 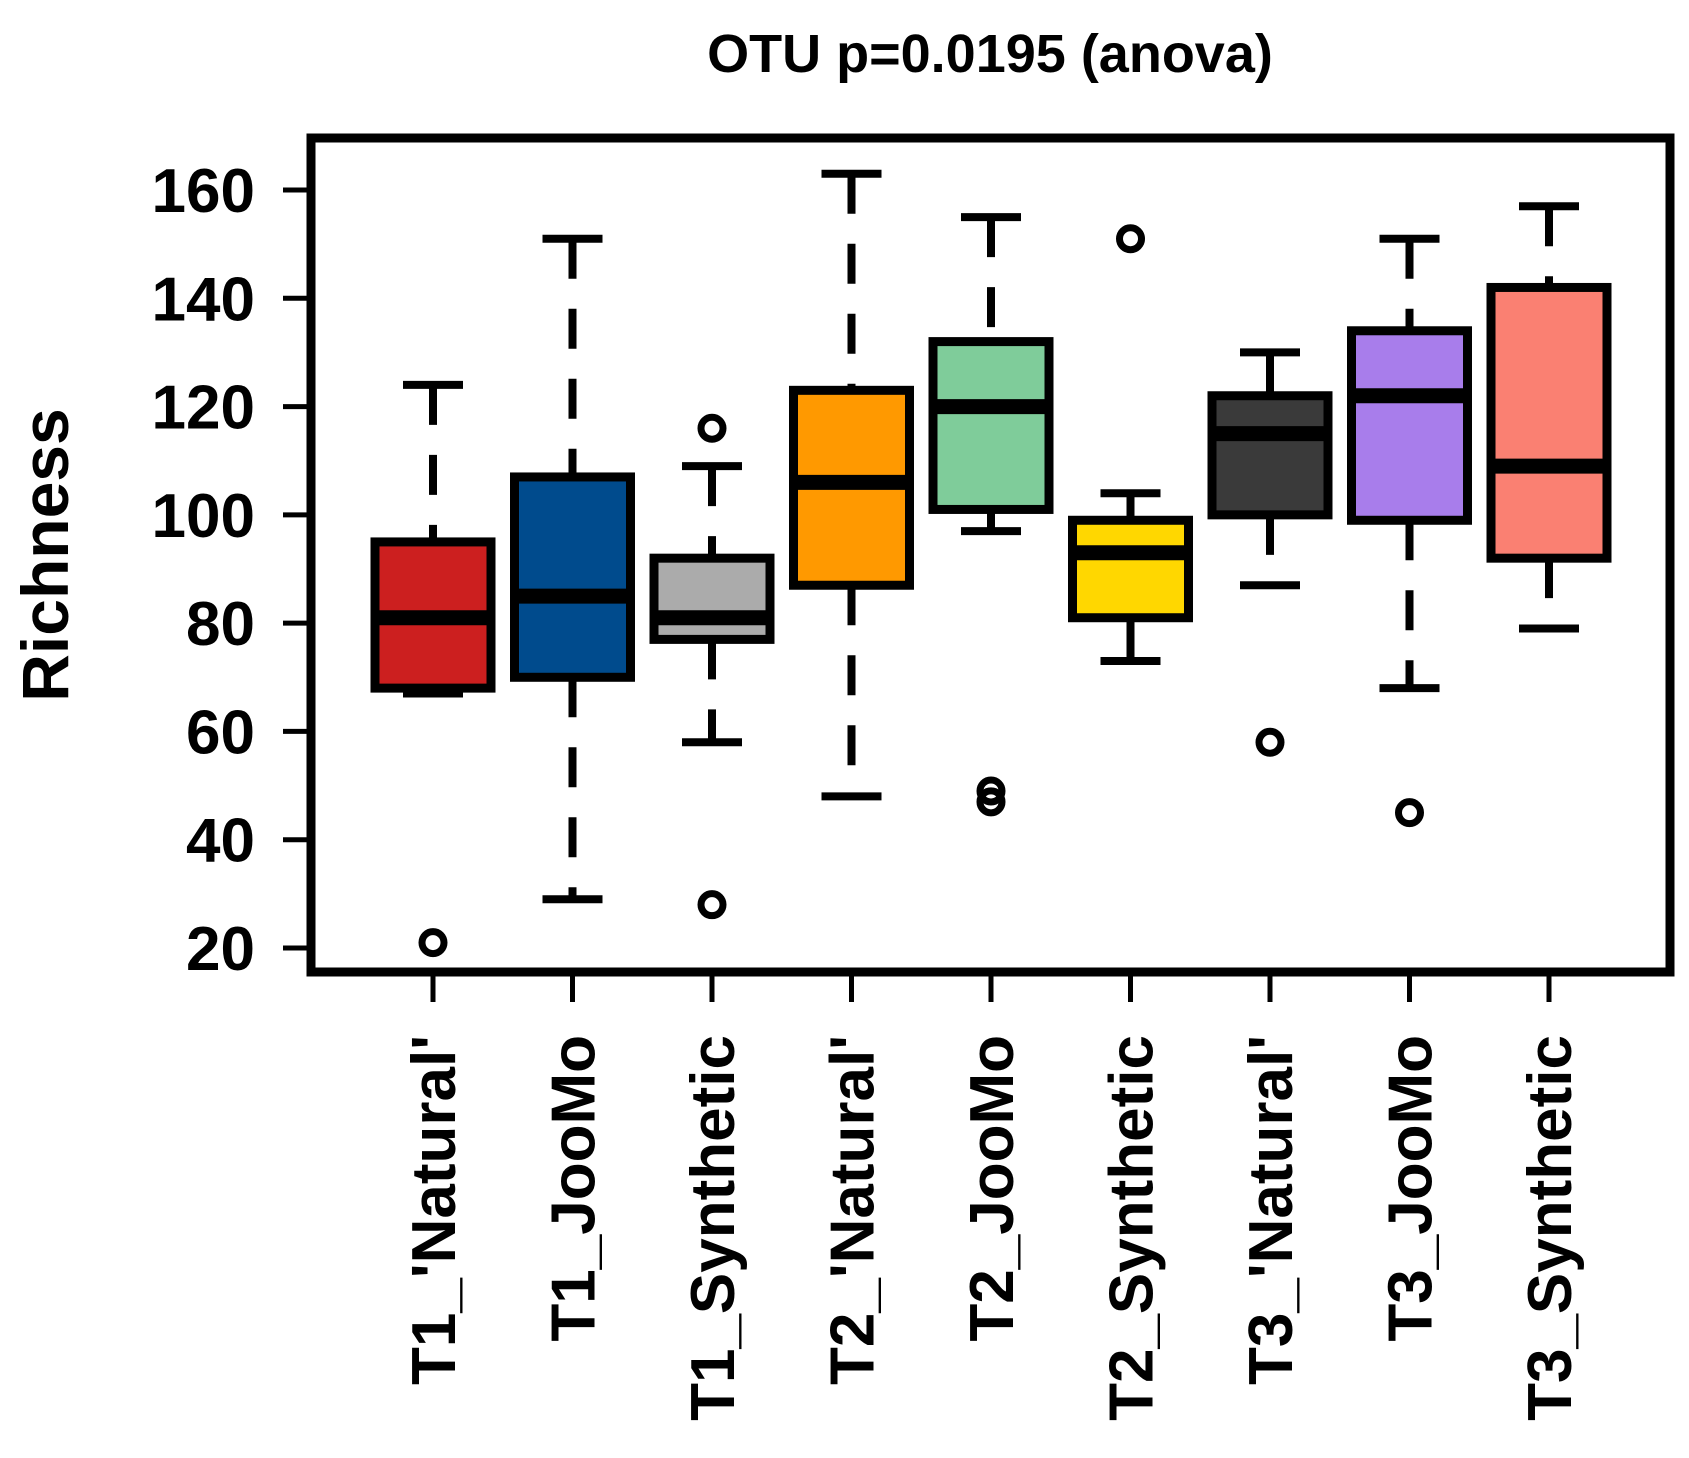 I want to click on y-tick-label: 120, so click(x=203, y=408).